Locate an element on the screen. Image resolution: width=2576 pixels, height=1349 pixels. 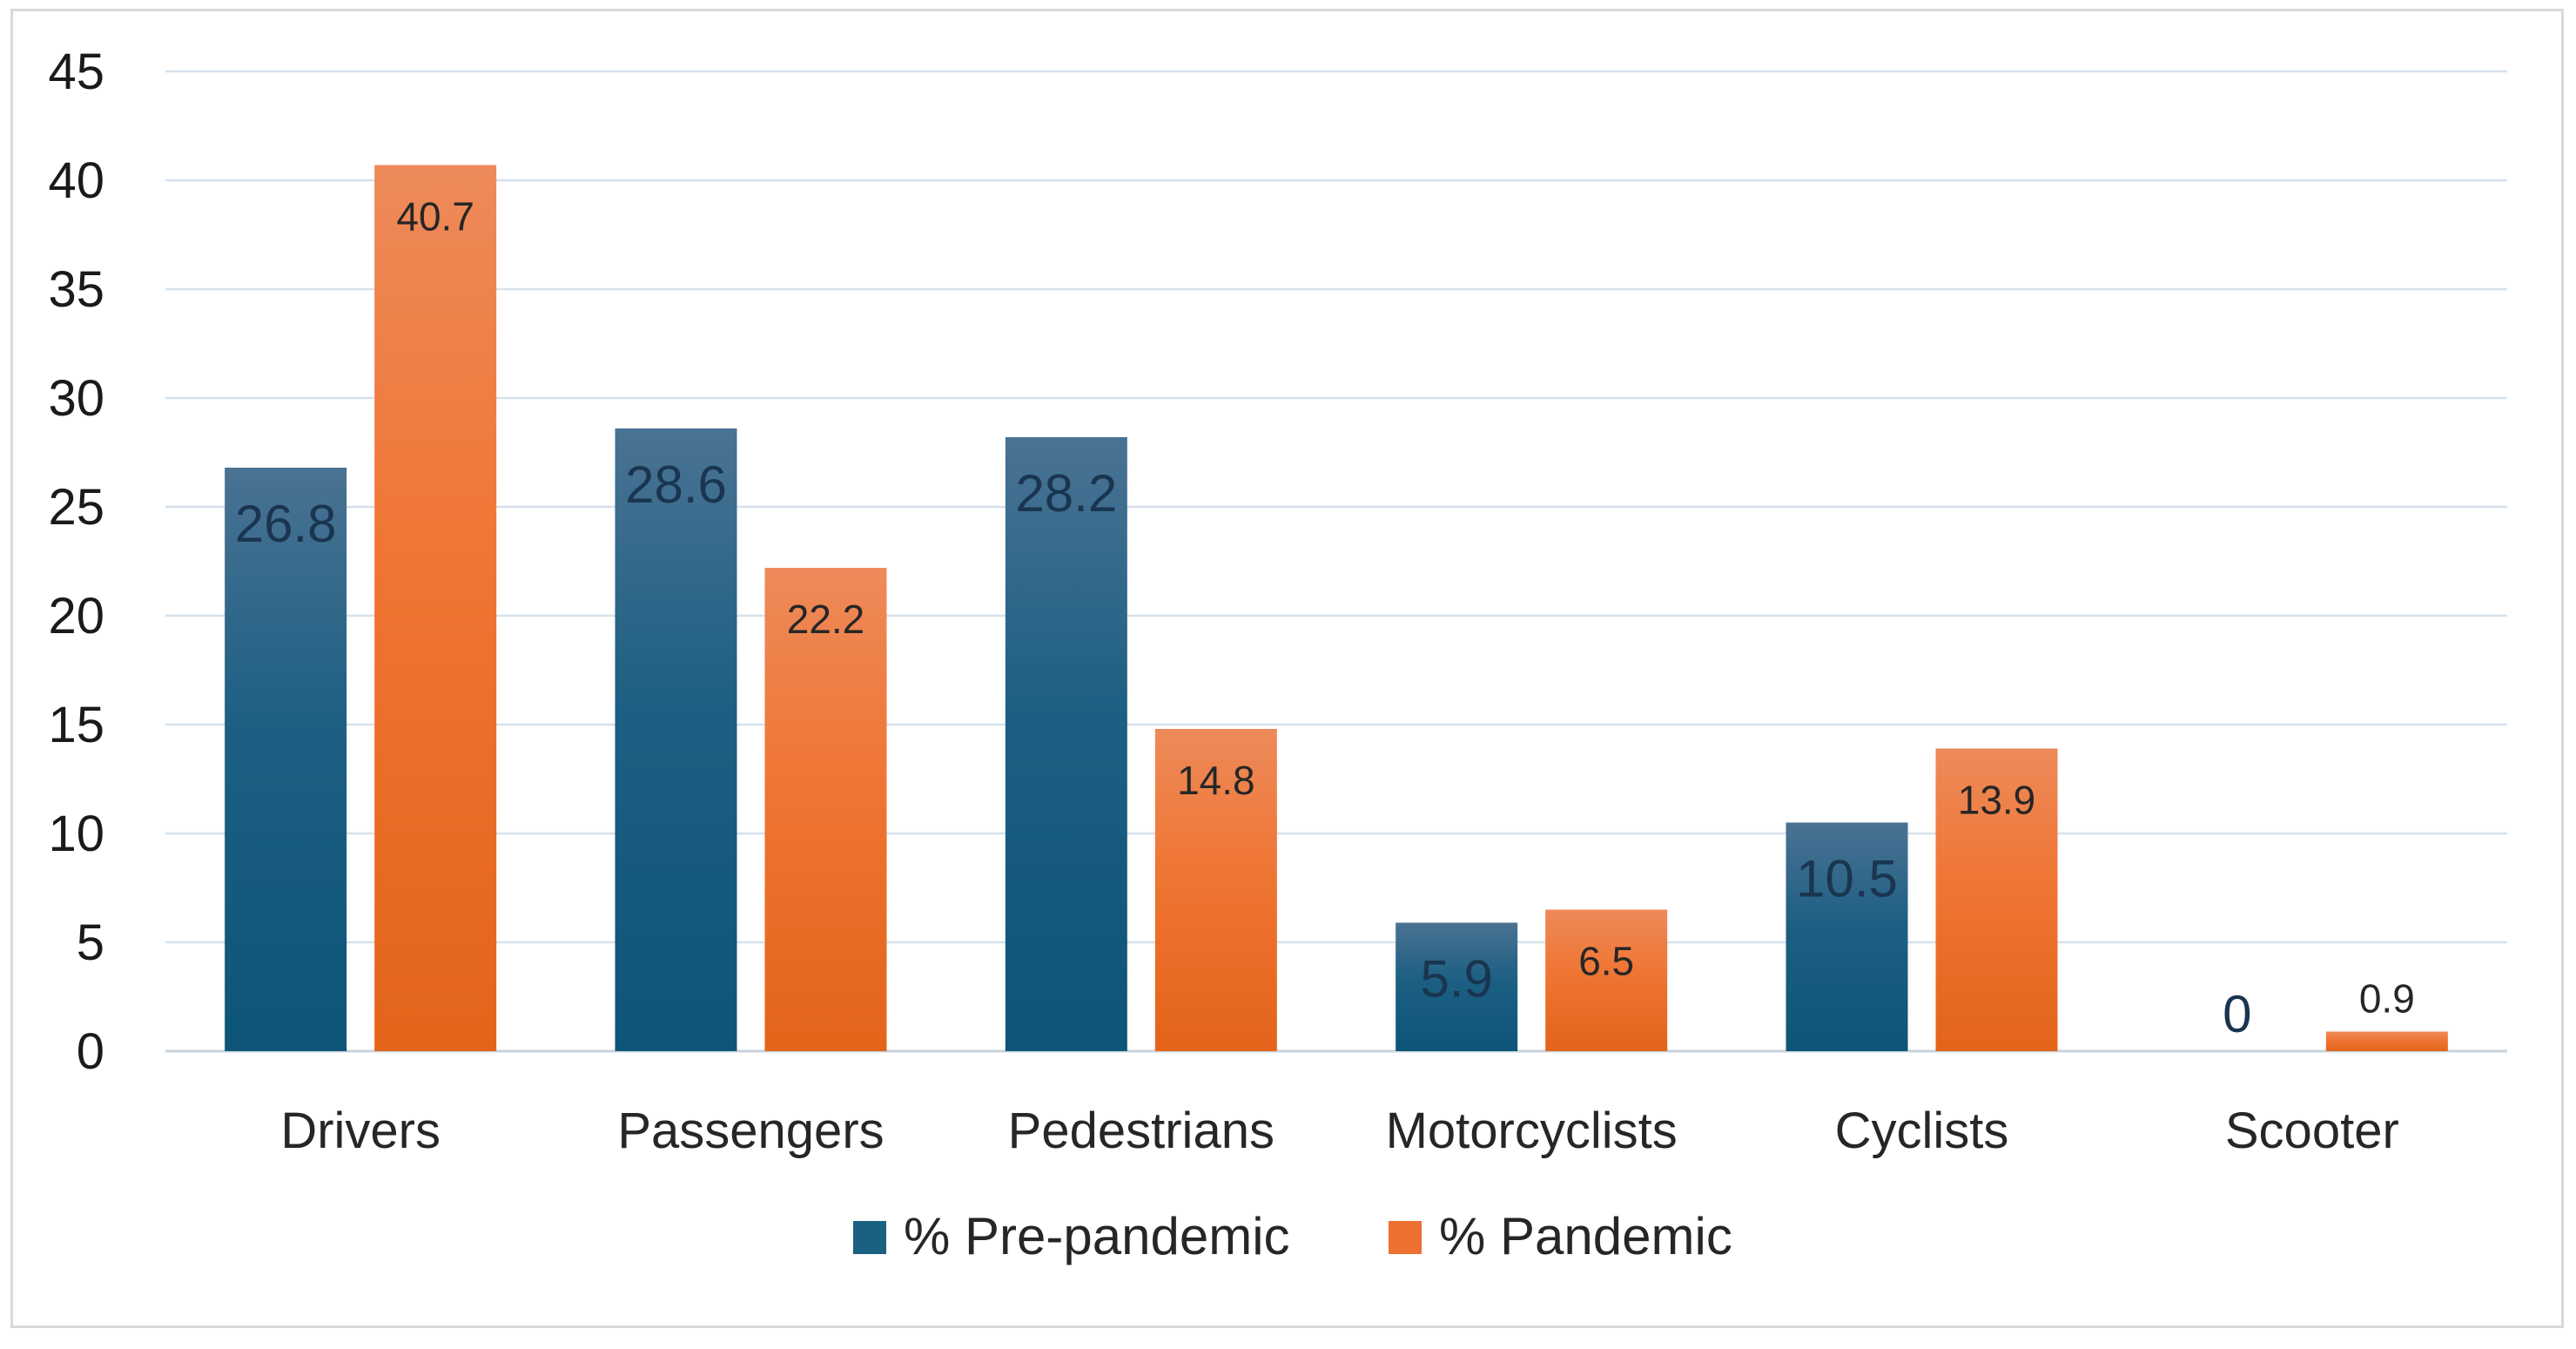
legend-swatch-pre-pandemic is located at coordinates (869, 1237).